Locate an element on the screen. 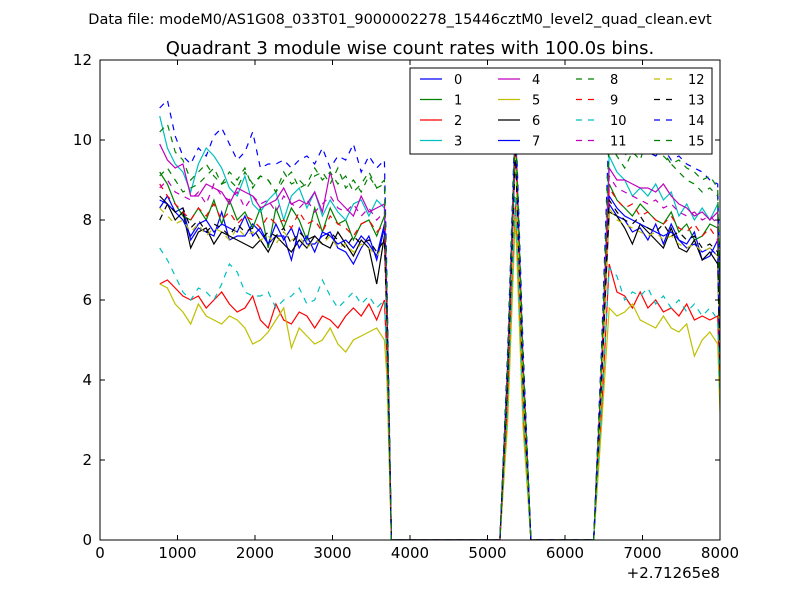 The width and height of the screenshot is (800, 600). y-tick-label: 0 is located at coordinates (87, 540).